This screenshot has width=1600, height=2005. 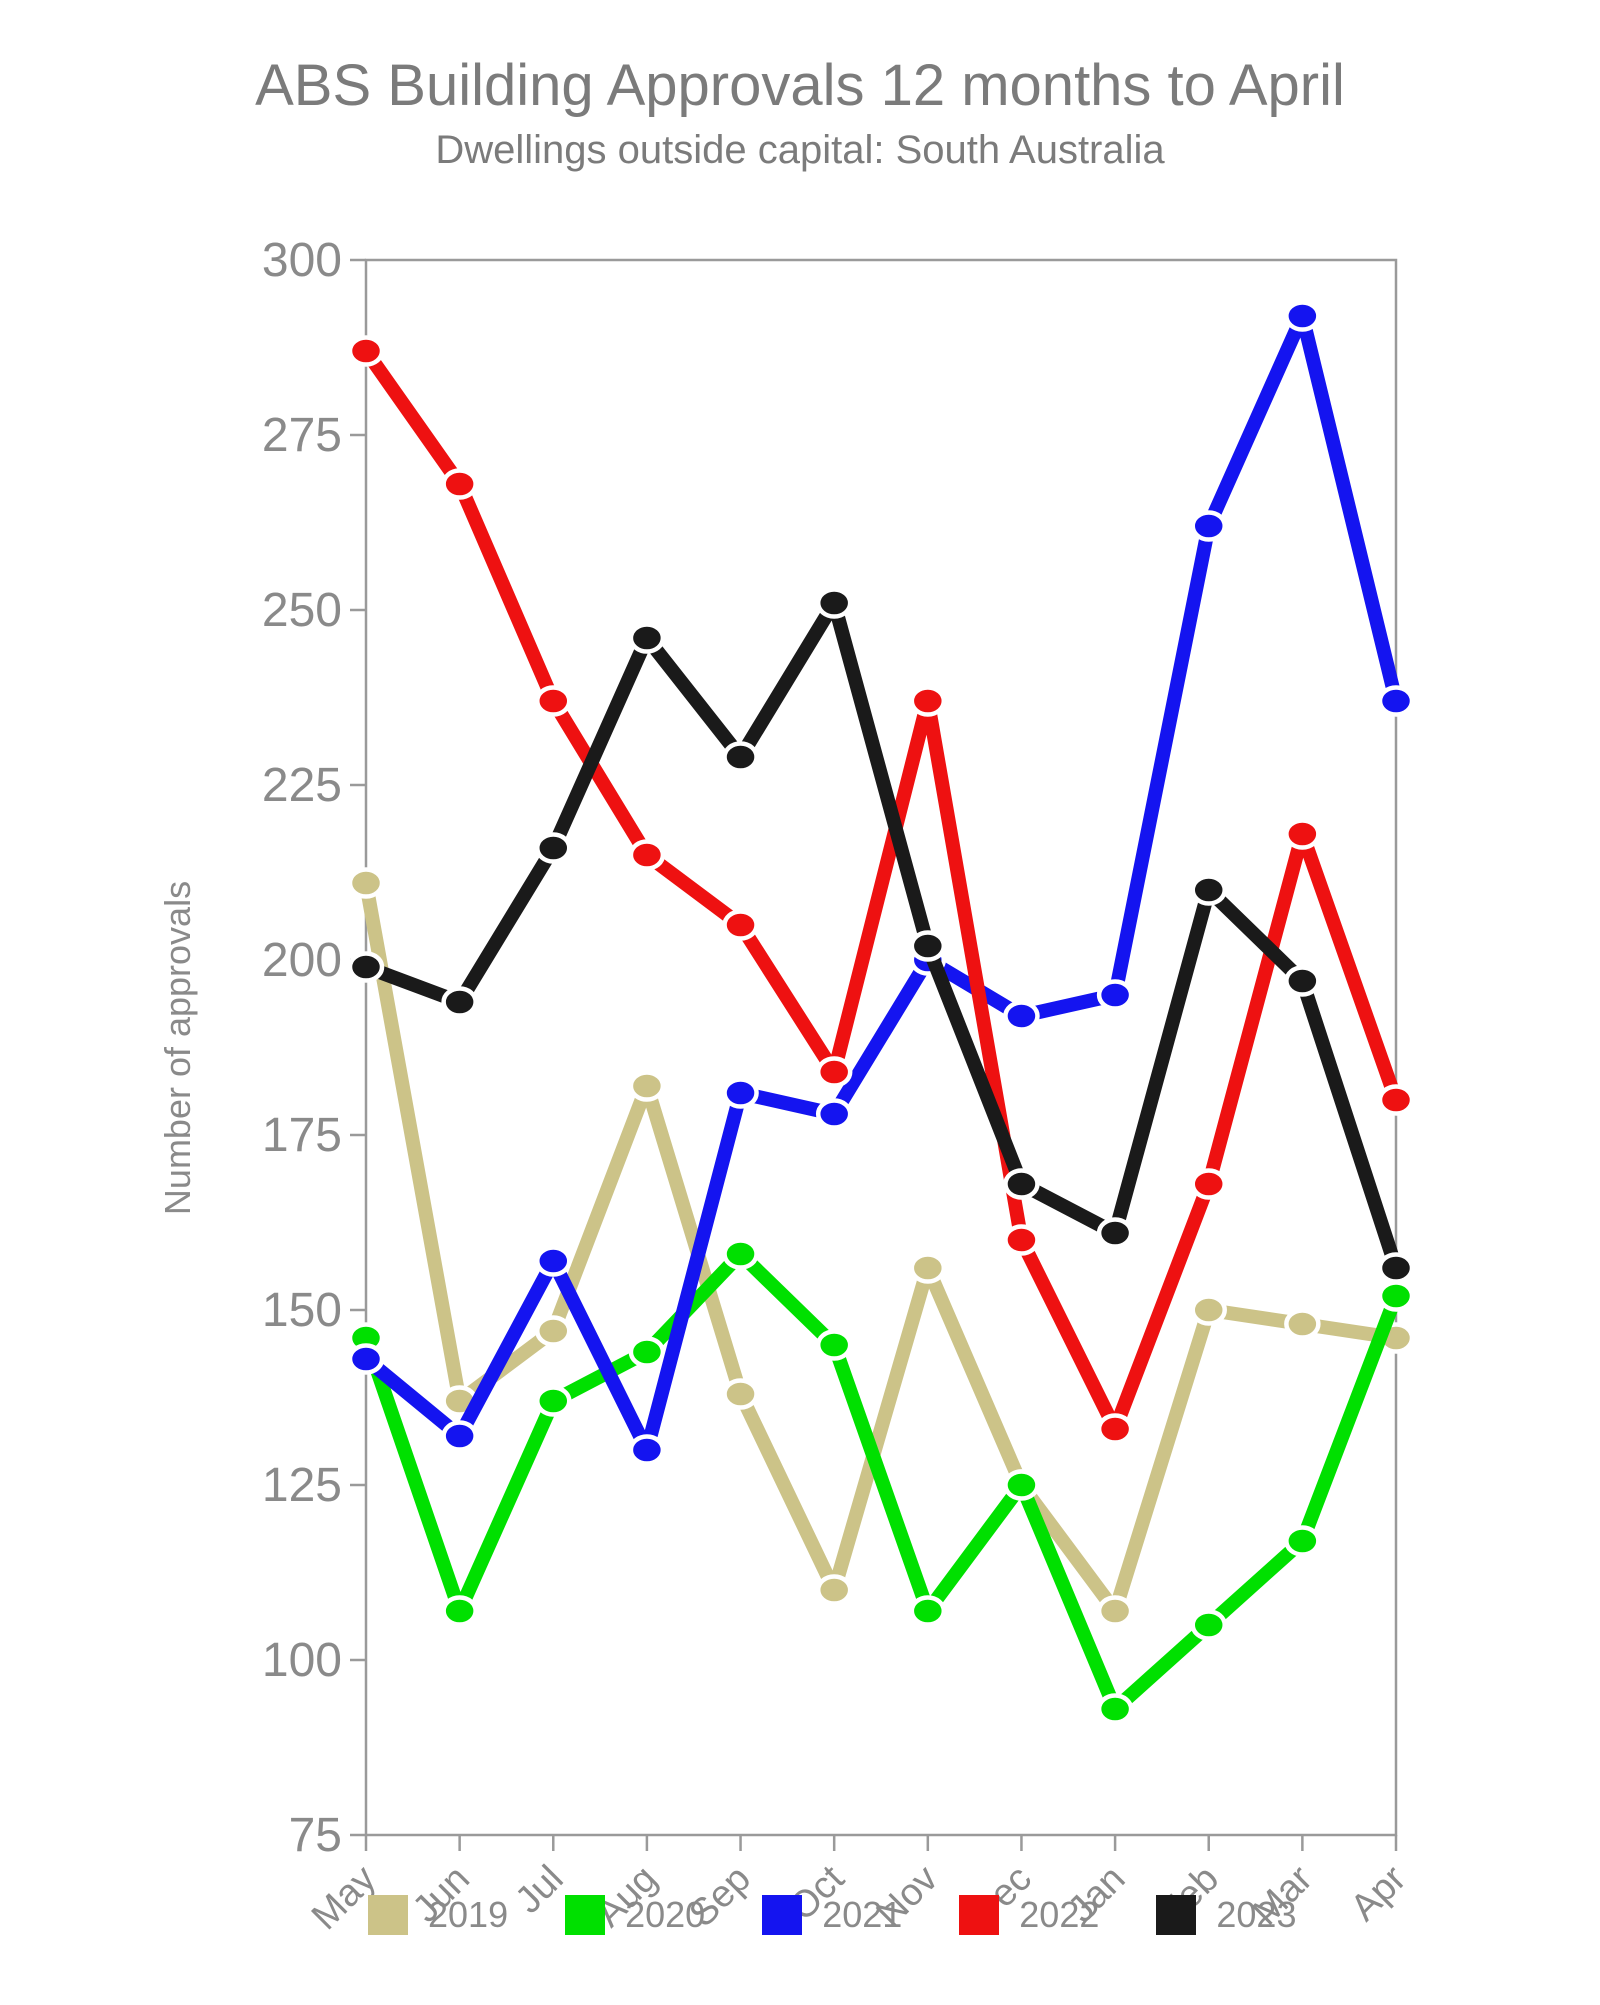 What do you see at coordinates (302, 610) in the screenshot?
I see `y-tick-label: 250` at bounding box center [302, 610].